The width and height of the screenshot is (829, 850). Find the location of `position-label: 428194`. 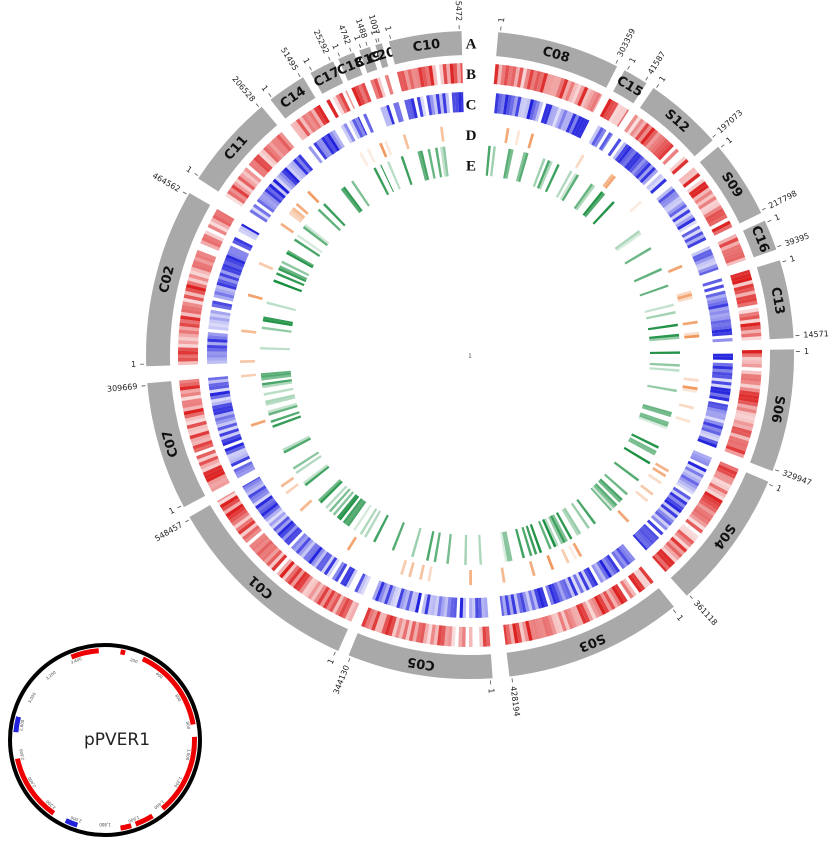

position-label: 428194 is located at coordinates (515, 701).